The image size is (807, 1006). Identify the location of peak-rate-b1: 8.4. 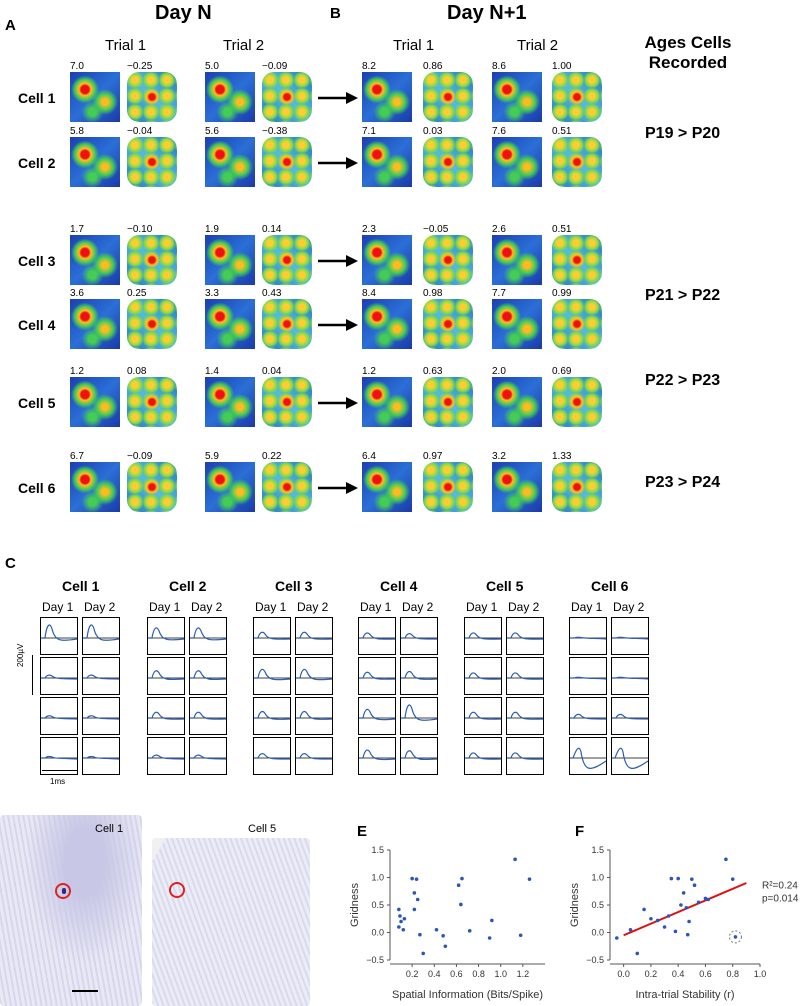
(369, 293).